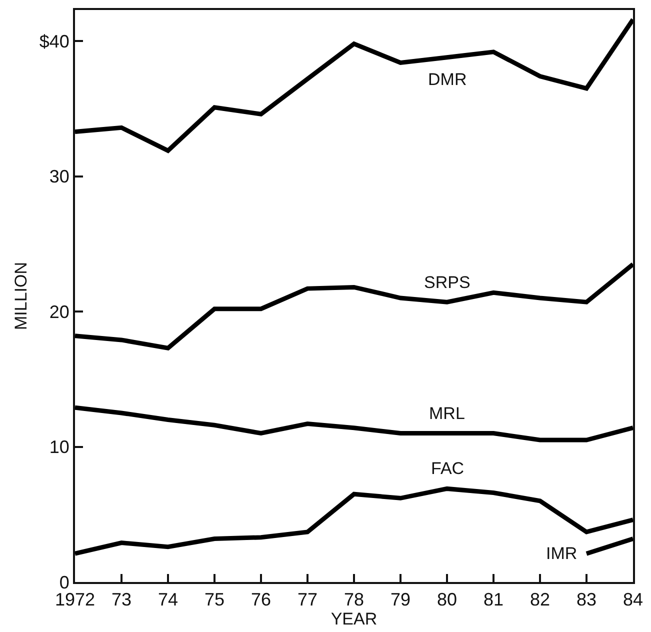 This screenshot has height=632, width=651. What do you see at coordinates (447, 468) in the screenshot?
I see `series-label: FAC` at bounding box center [447, 468].